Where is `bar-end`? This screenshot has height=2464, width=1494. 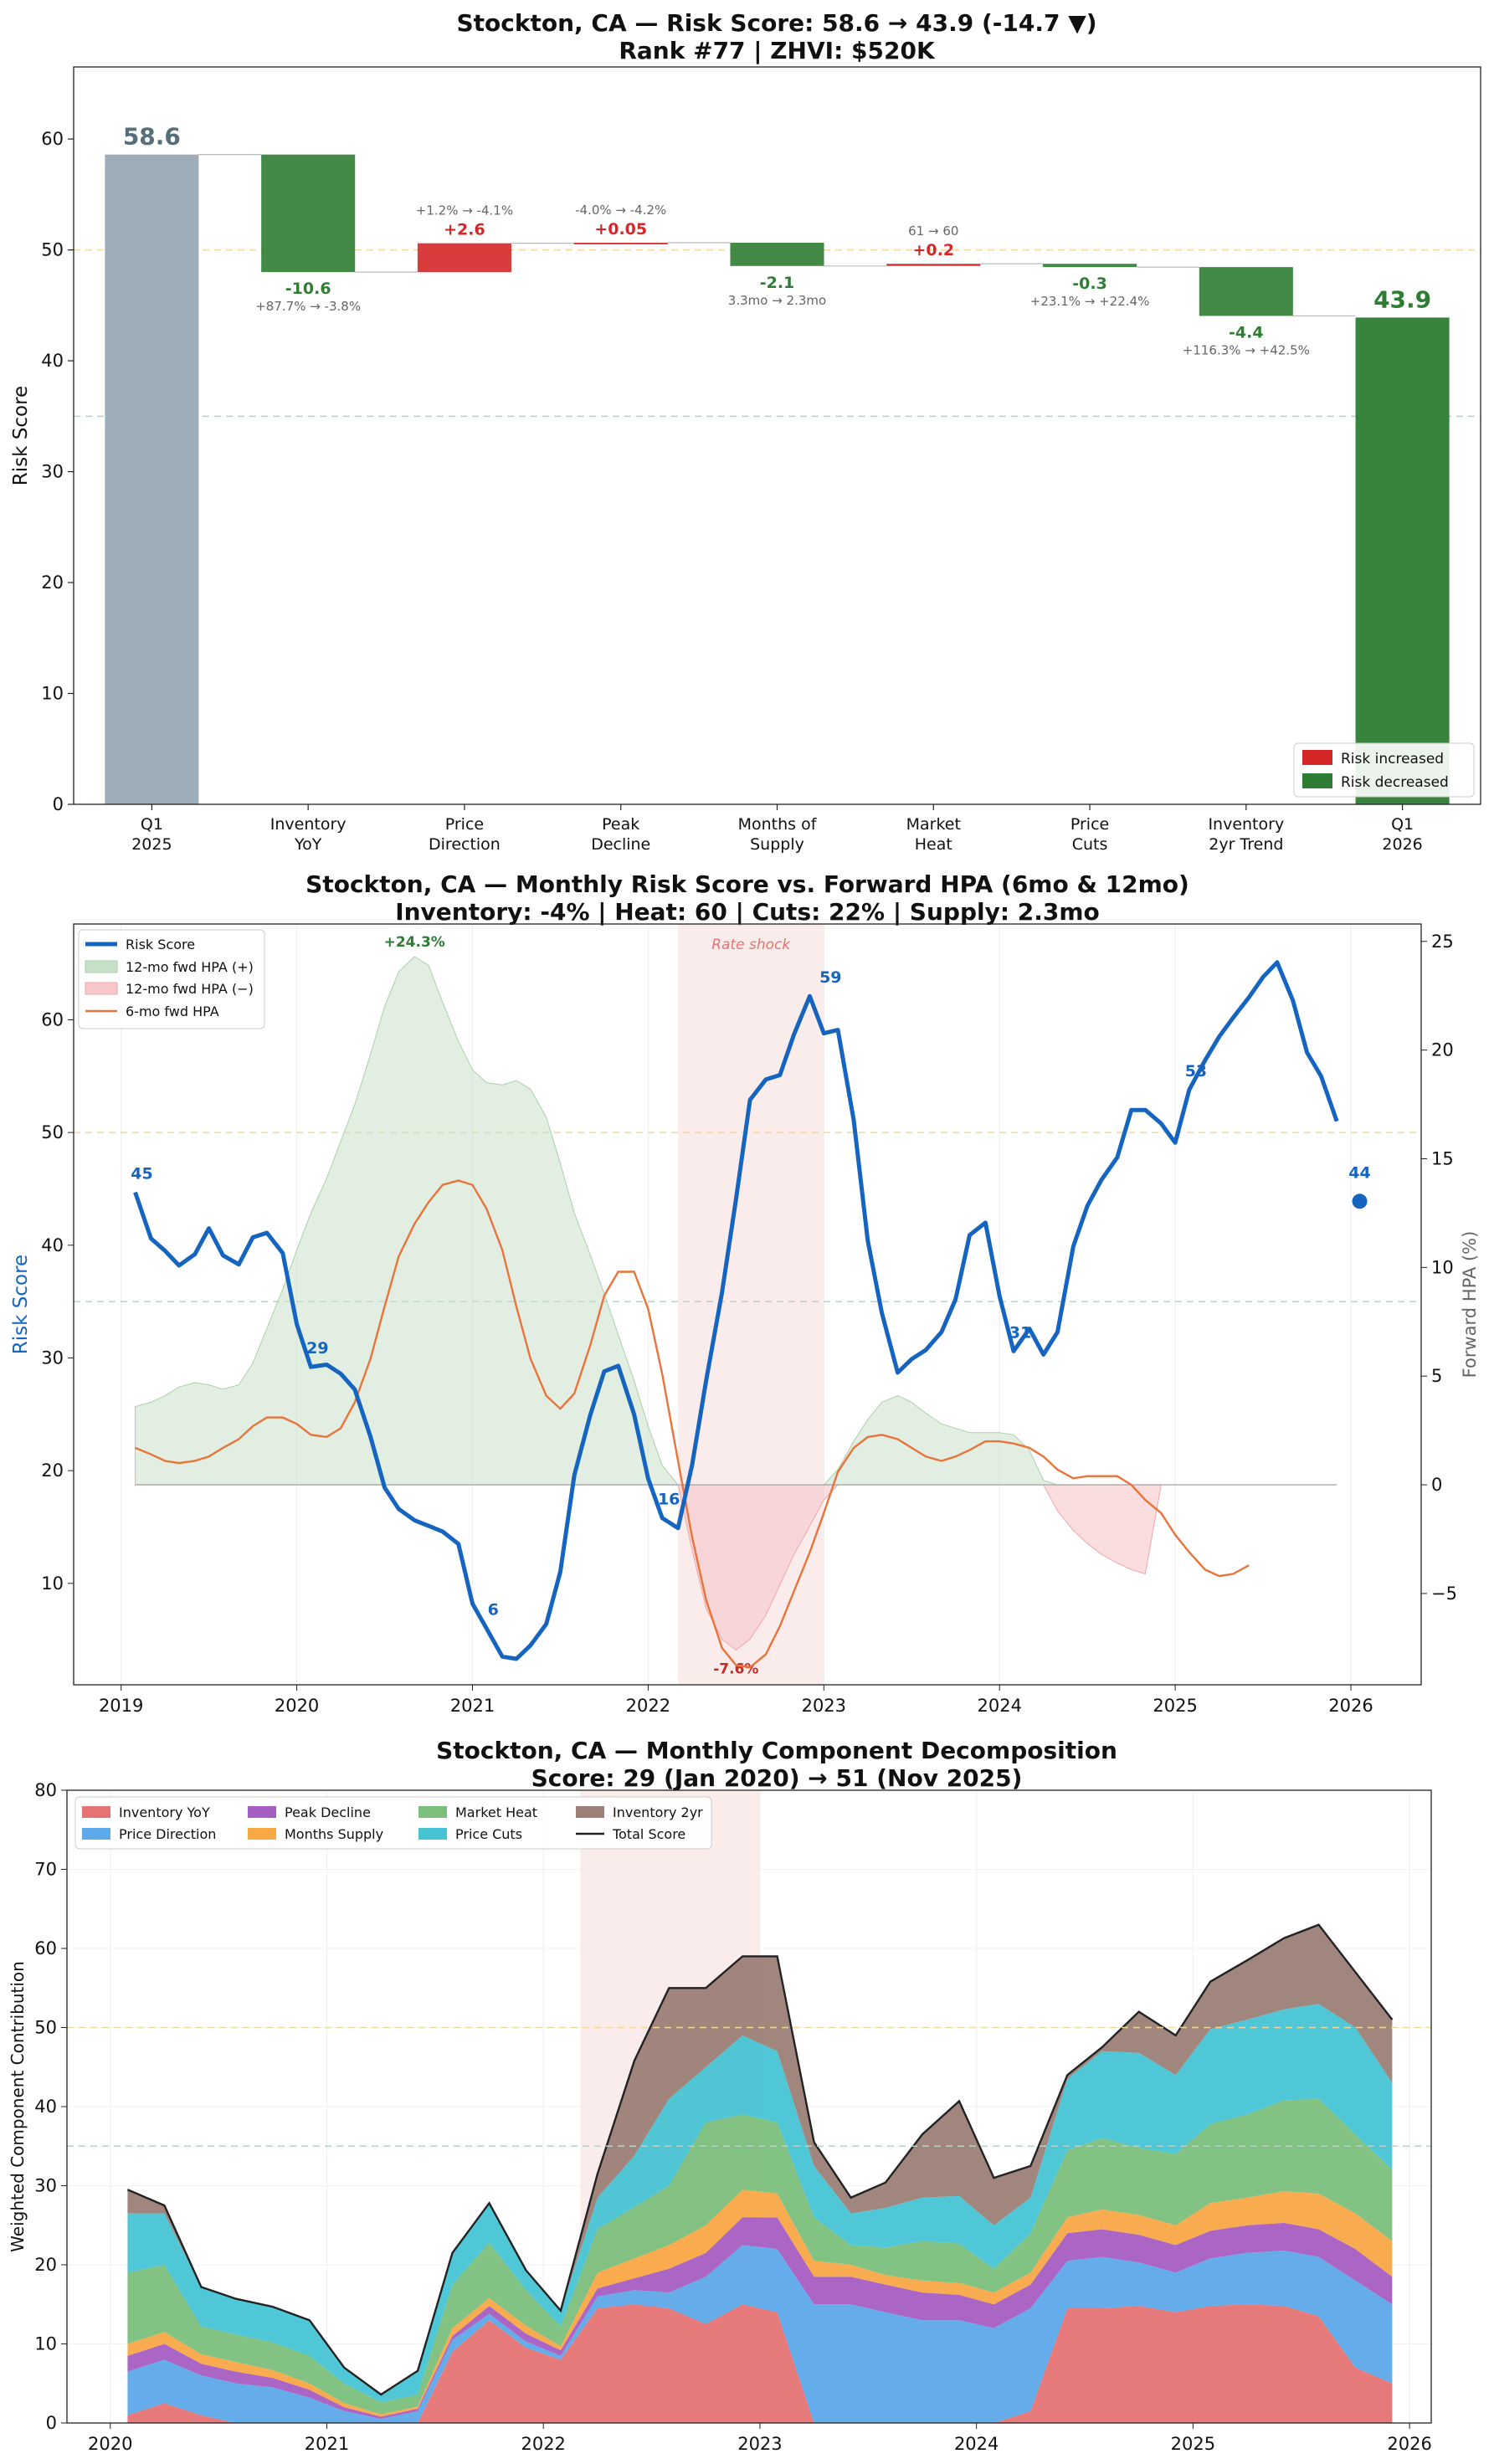
bar-end is located at coordinates (1402, 560).